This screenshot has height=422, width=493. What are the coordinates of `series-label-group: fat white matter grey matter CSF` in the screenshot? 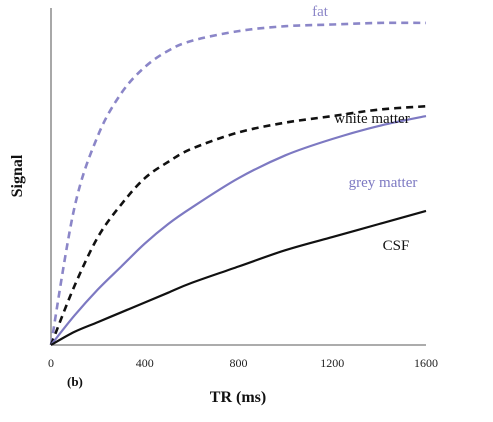 It's located at (364, 129).